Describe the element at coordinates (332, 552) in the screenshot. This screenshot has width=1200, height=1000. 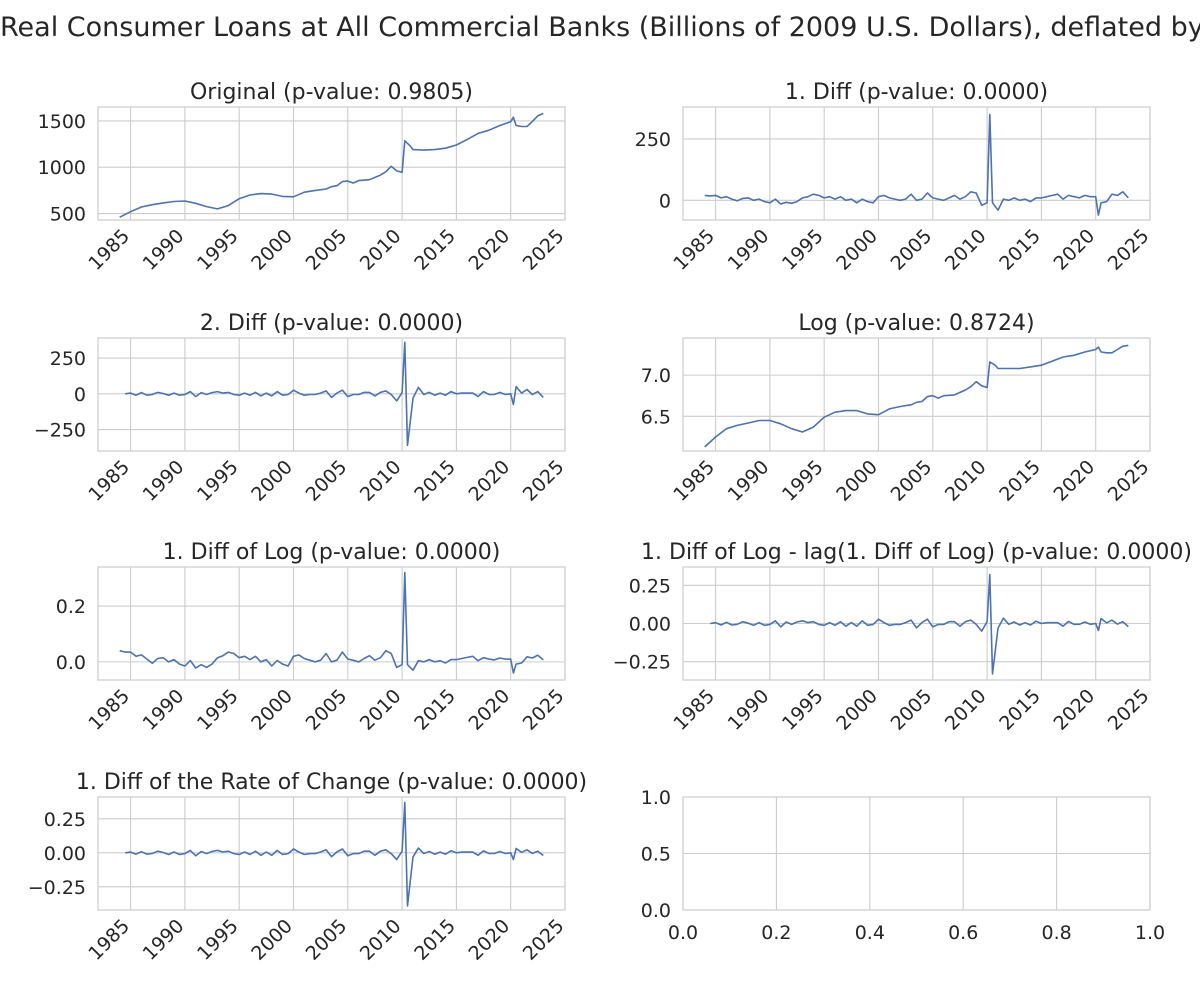
I see `subplot-title: 1. Diff of Log (p-value: 0.0000)` at that location.